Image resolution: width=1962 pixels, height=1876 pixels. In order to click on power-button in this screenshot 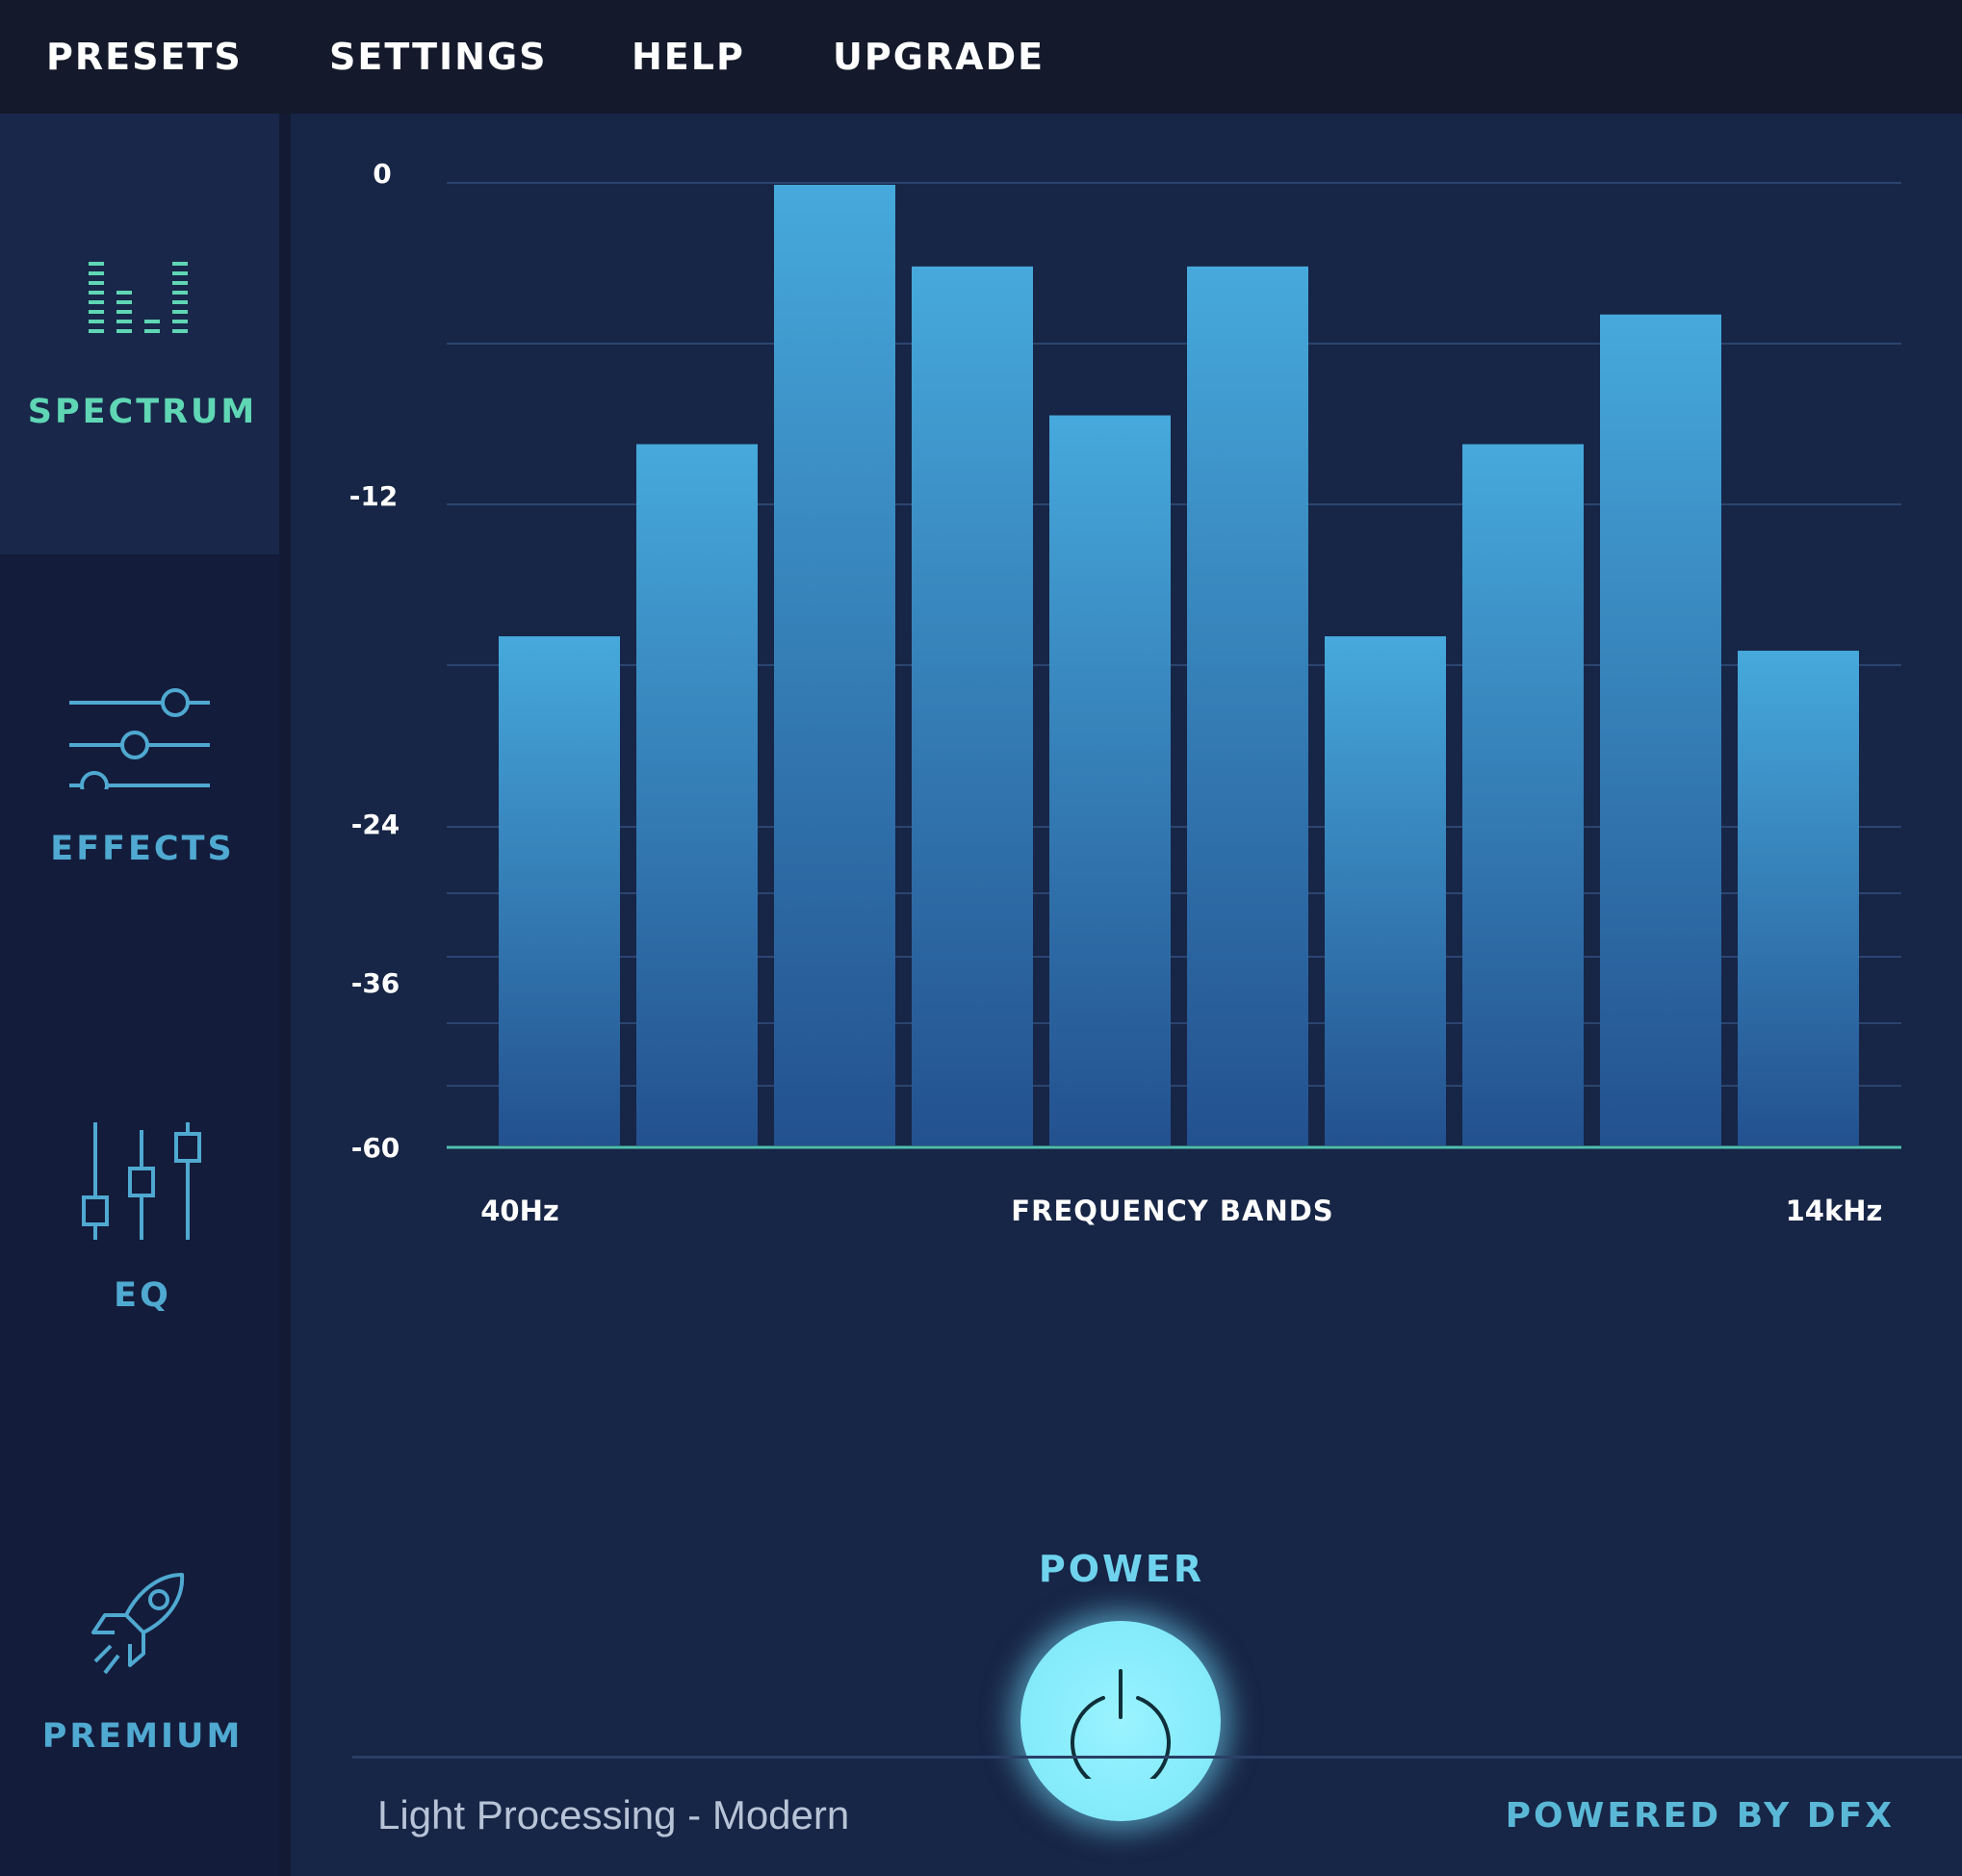, I will do `click(1120, 1721)`.